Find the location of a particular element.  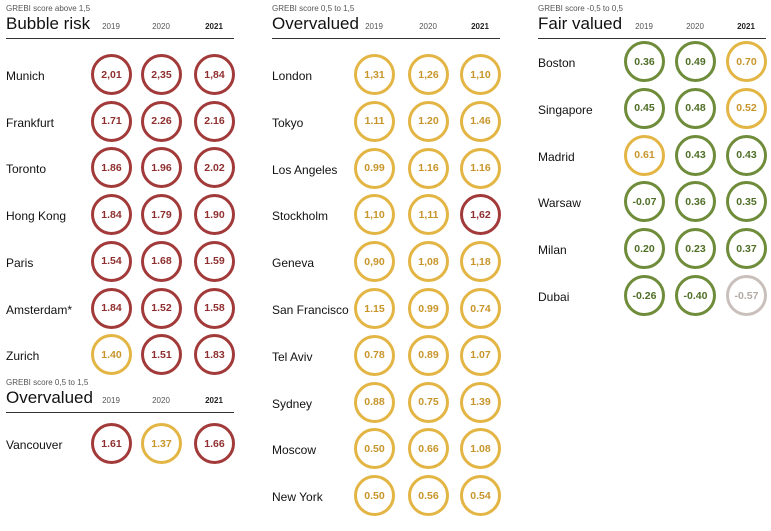

table-row: Tel Aviv 0.78 0.89 1.07 is located at coordinates (386, 358).